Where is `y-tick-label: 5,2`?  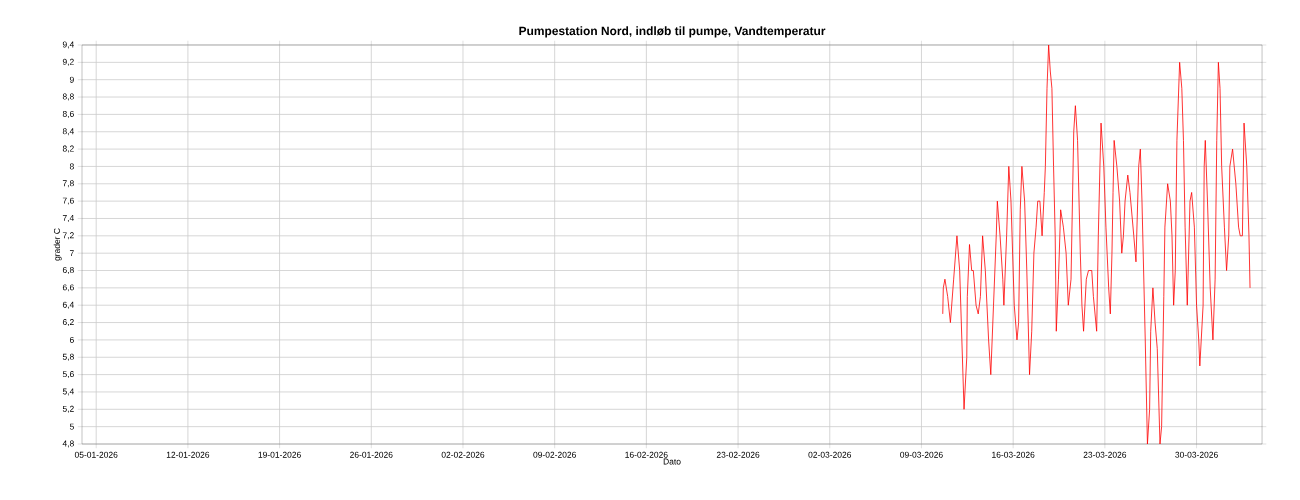 y-tick-label: 5,2 is located at coordinates (68, 409).